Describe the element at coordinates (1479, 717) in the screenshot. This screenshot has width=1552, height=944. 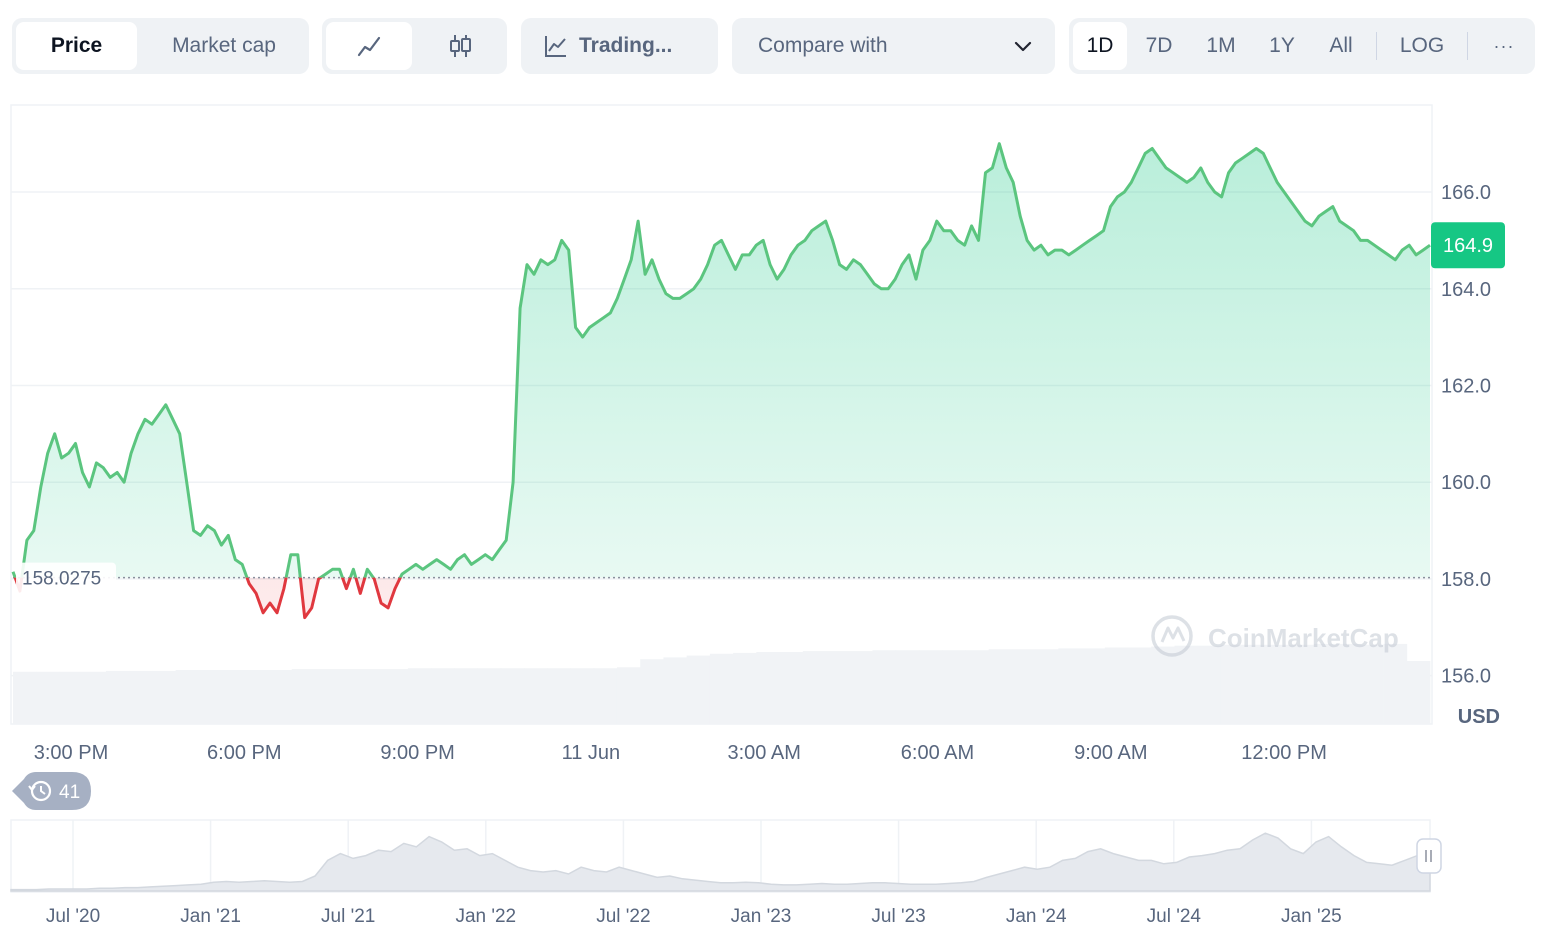
I see `currency-label: USD` at that location.